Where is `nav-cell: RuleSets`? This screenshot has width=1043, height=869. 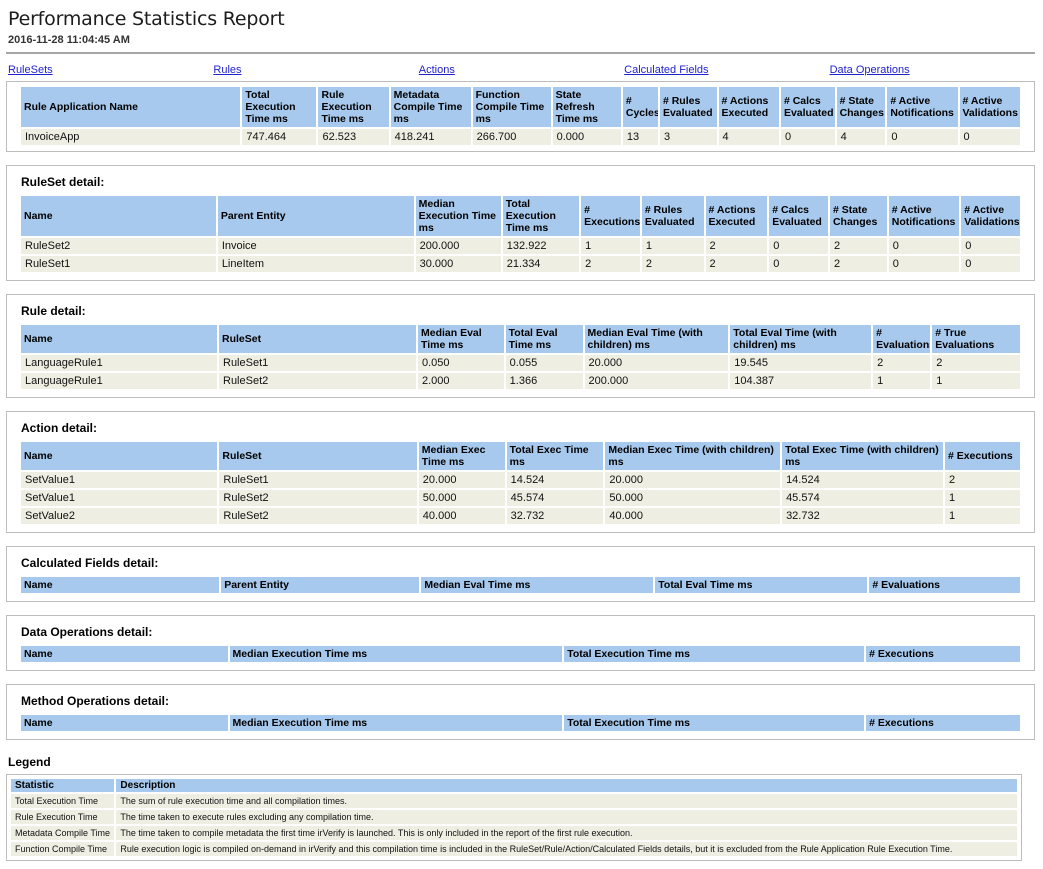 nav-cell: RuleSets is located at coordinates (110, 69).